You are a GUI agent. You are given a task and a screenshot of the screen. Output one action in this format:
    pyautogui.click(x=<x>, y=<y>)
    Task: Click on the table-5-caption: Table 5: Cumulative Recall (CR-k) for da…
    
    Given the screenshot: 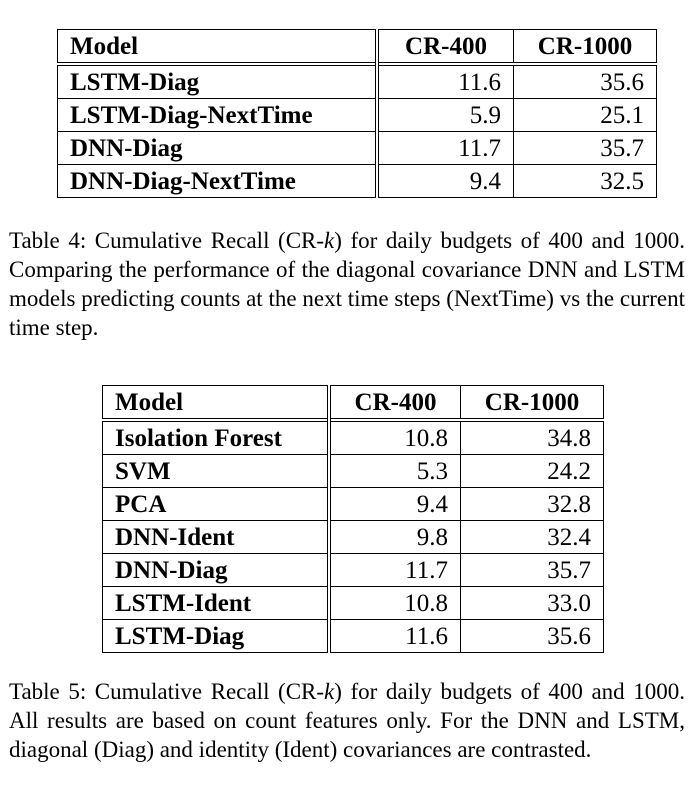 What is the action you would take?
    pyautogui.click(x=347, y=720)
    